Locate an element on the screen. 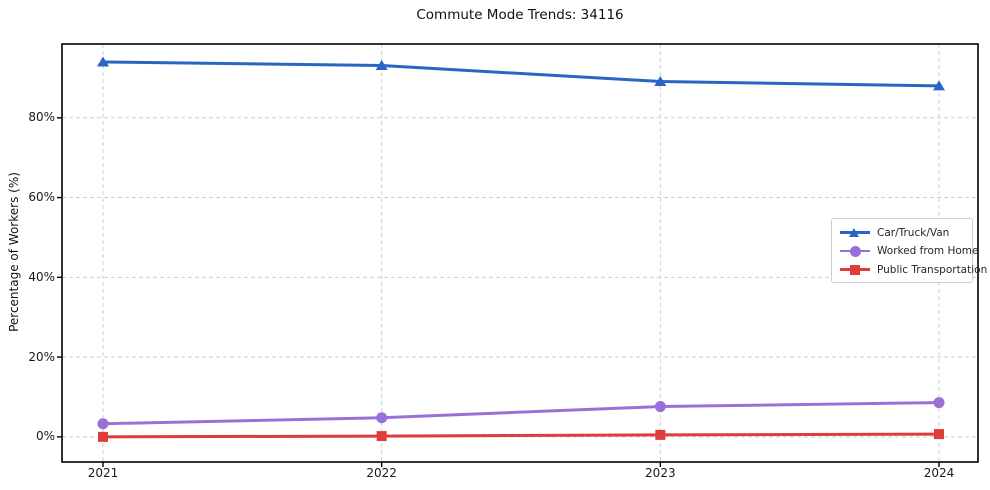 This screenshot has width=990, height=490. legend-item-worked-from-home: Worked from Home is located at coordinates (909, 251).